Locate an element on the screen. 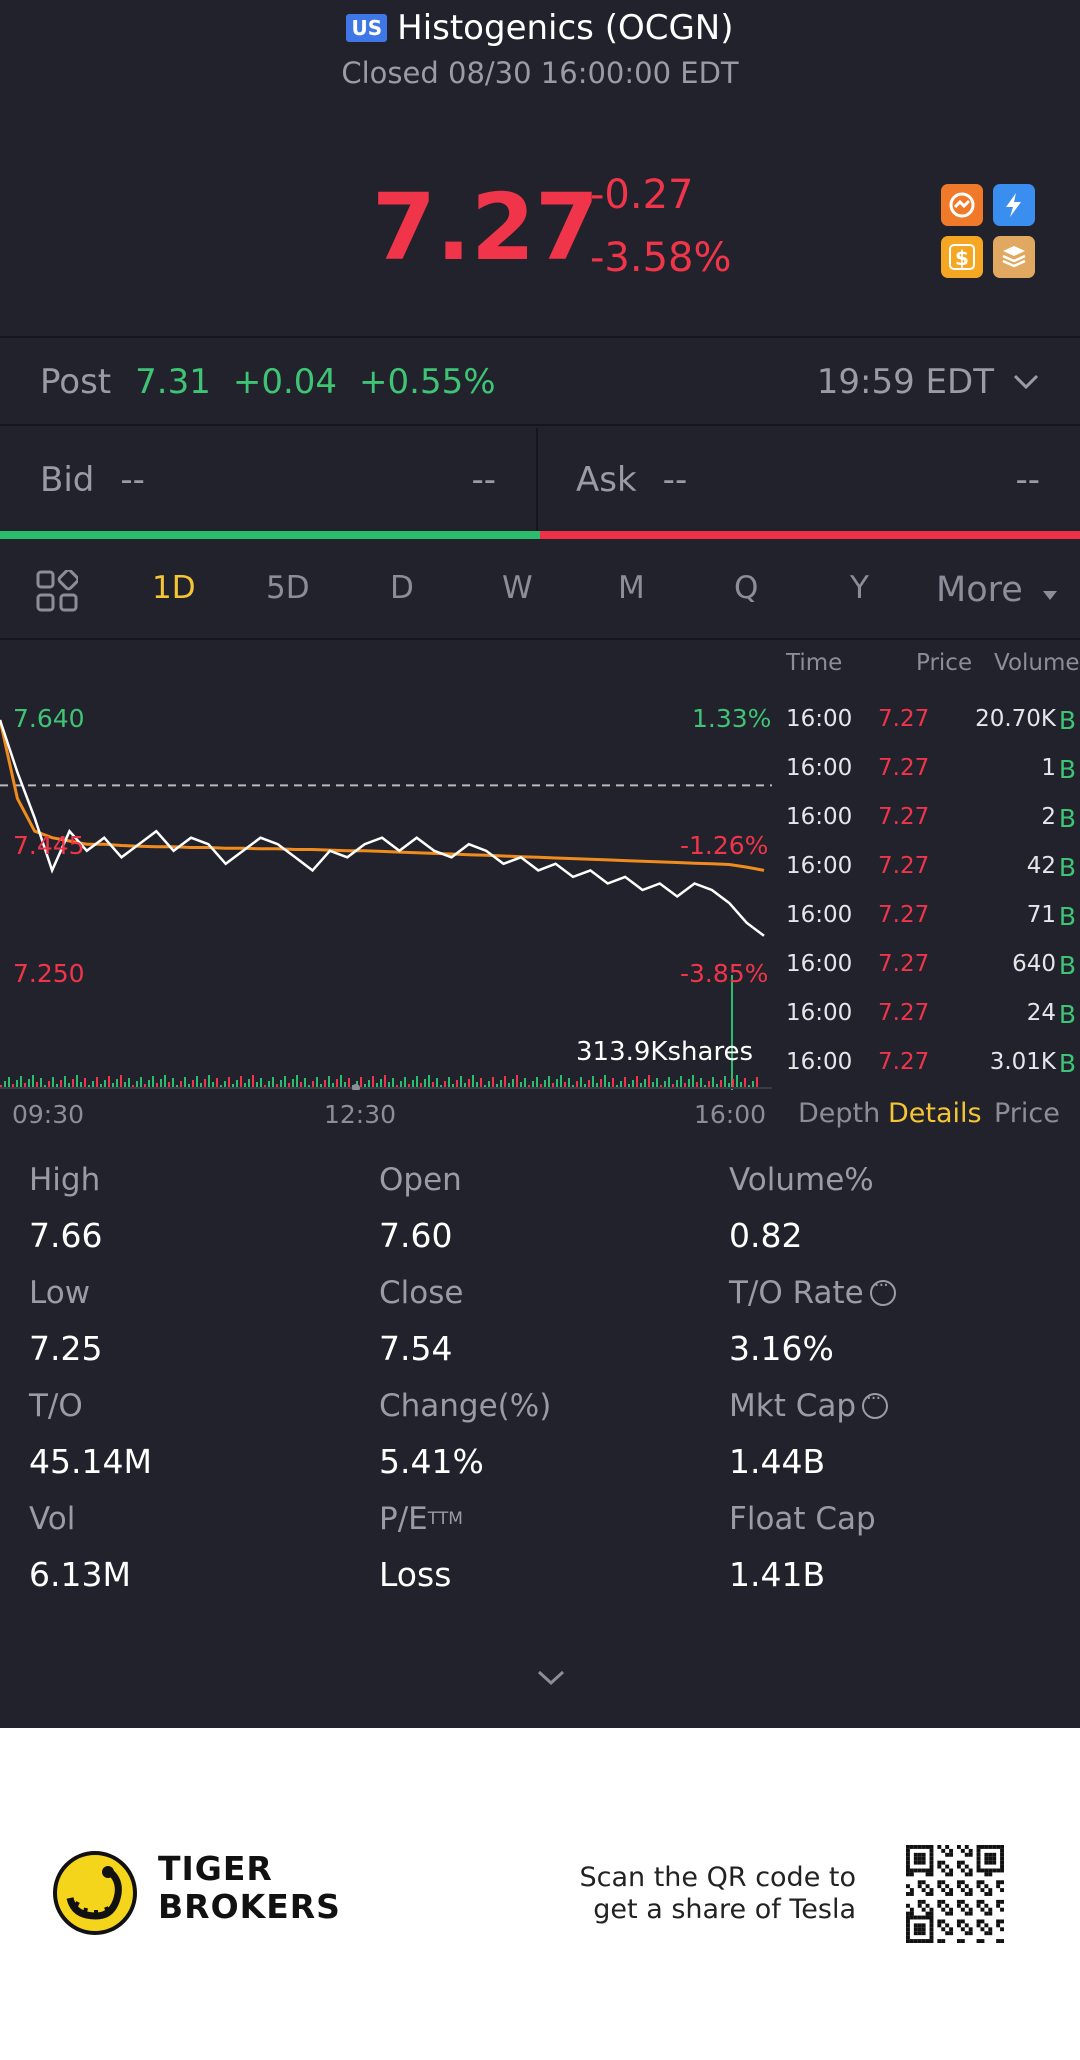 The width and height of the screenshot is (1080, 2060). bid-ratio-bar is located at coordinates (270, 535).